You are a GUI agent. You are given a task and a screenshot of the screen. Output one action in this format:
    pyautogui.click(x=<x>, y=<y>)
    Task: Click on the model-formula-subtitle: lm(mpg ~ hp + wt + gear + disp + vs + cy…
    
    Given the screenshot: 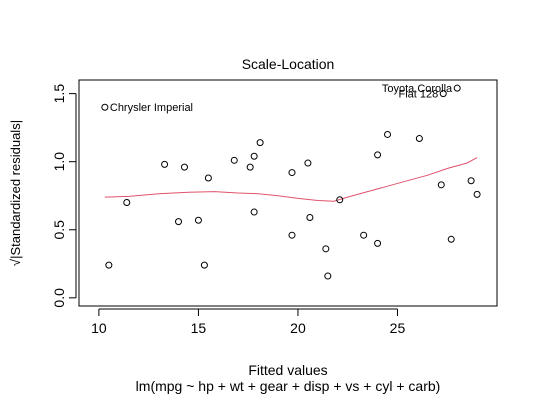 What is the action you would take?
    pyautogui.click(x=288, y=386)
    